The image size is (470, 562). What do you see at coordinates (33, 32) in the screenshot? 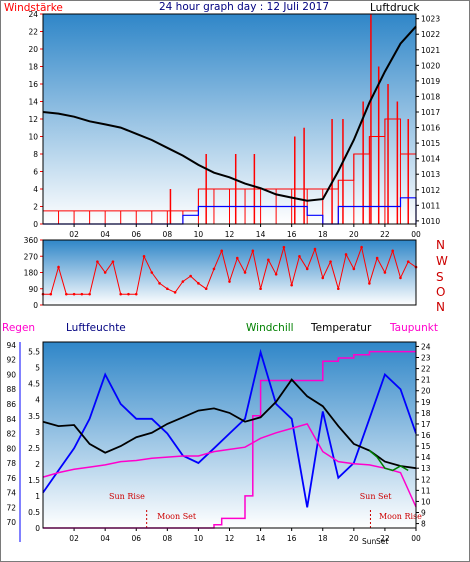
I see `wind-y-tick-label: 22` at bounding box center [33, 32].